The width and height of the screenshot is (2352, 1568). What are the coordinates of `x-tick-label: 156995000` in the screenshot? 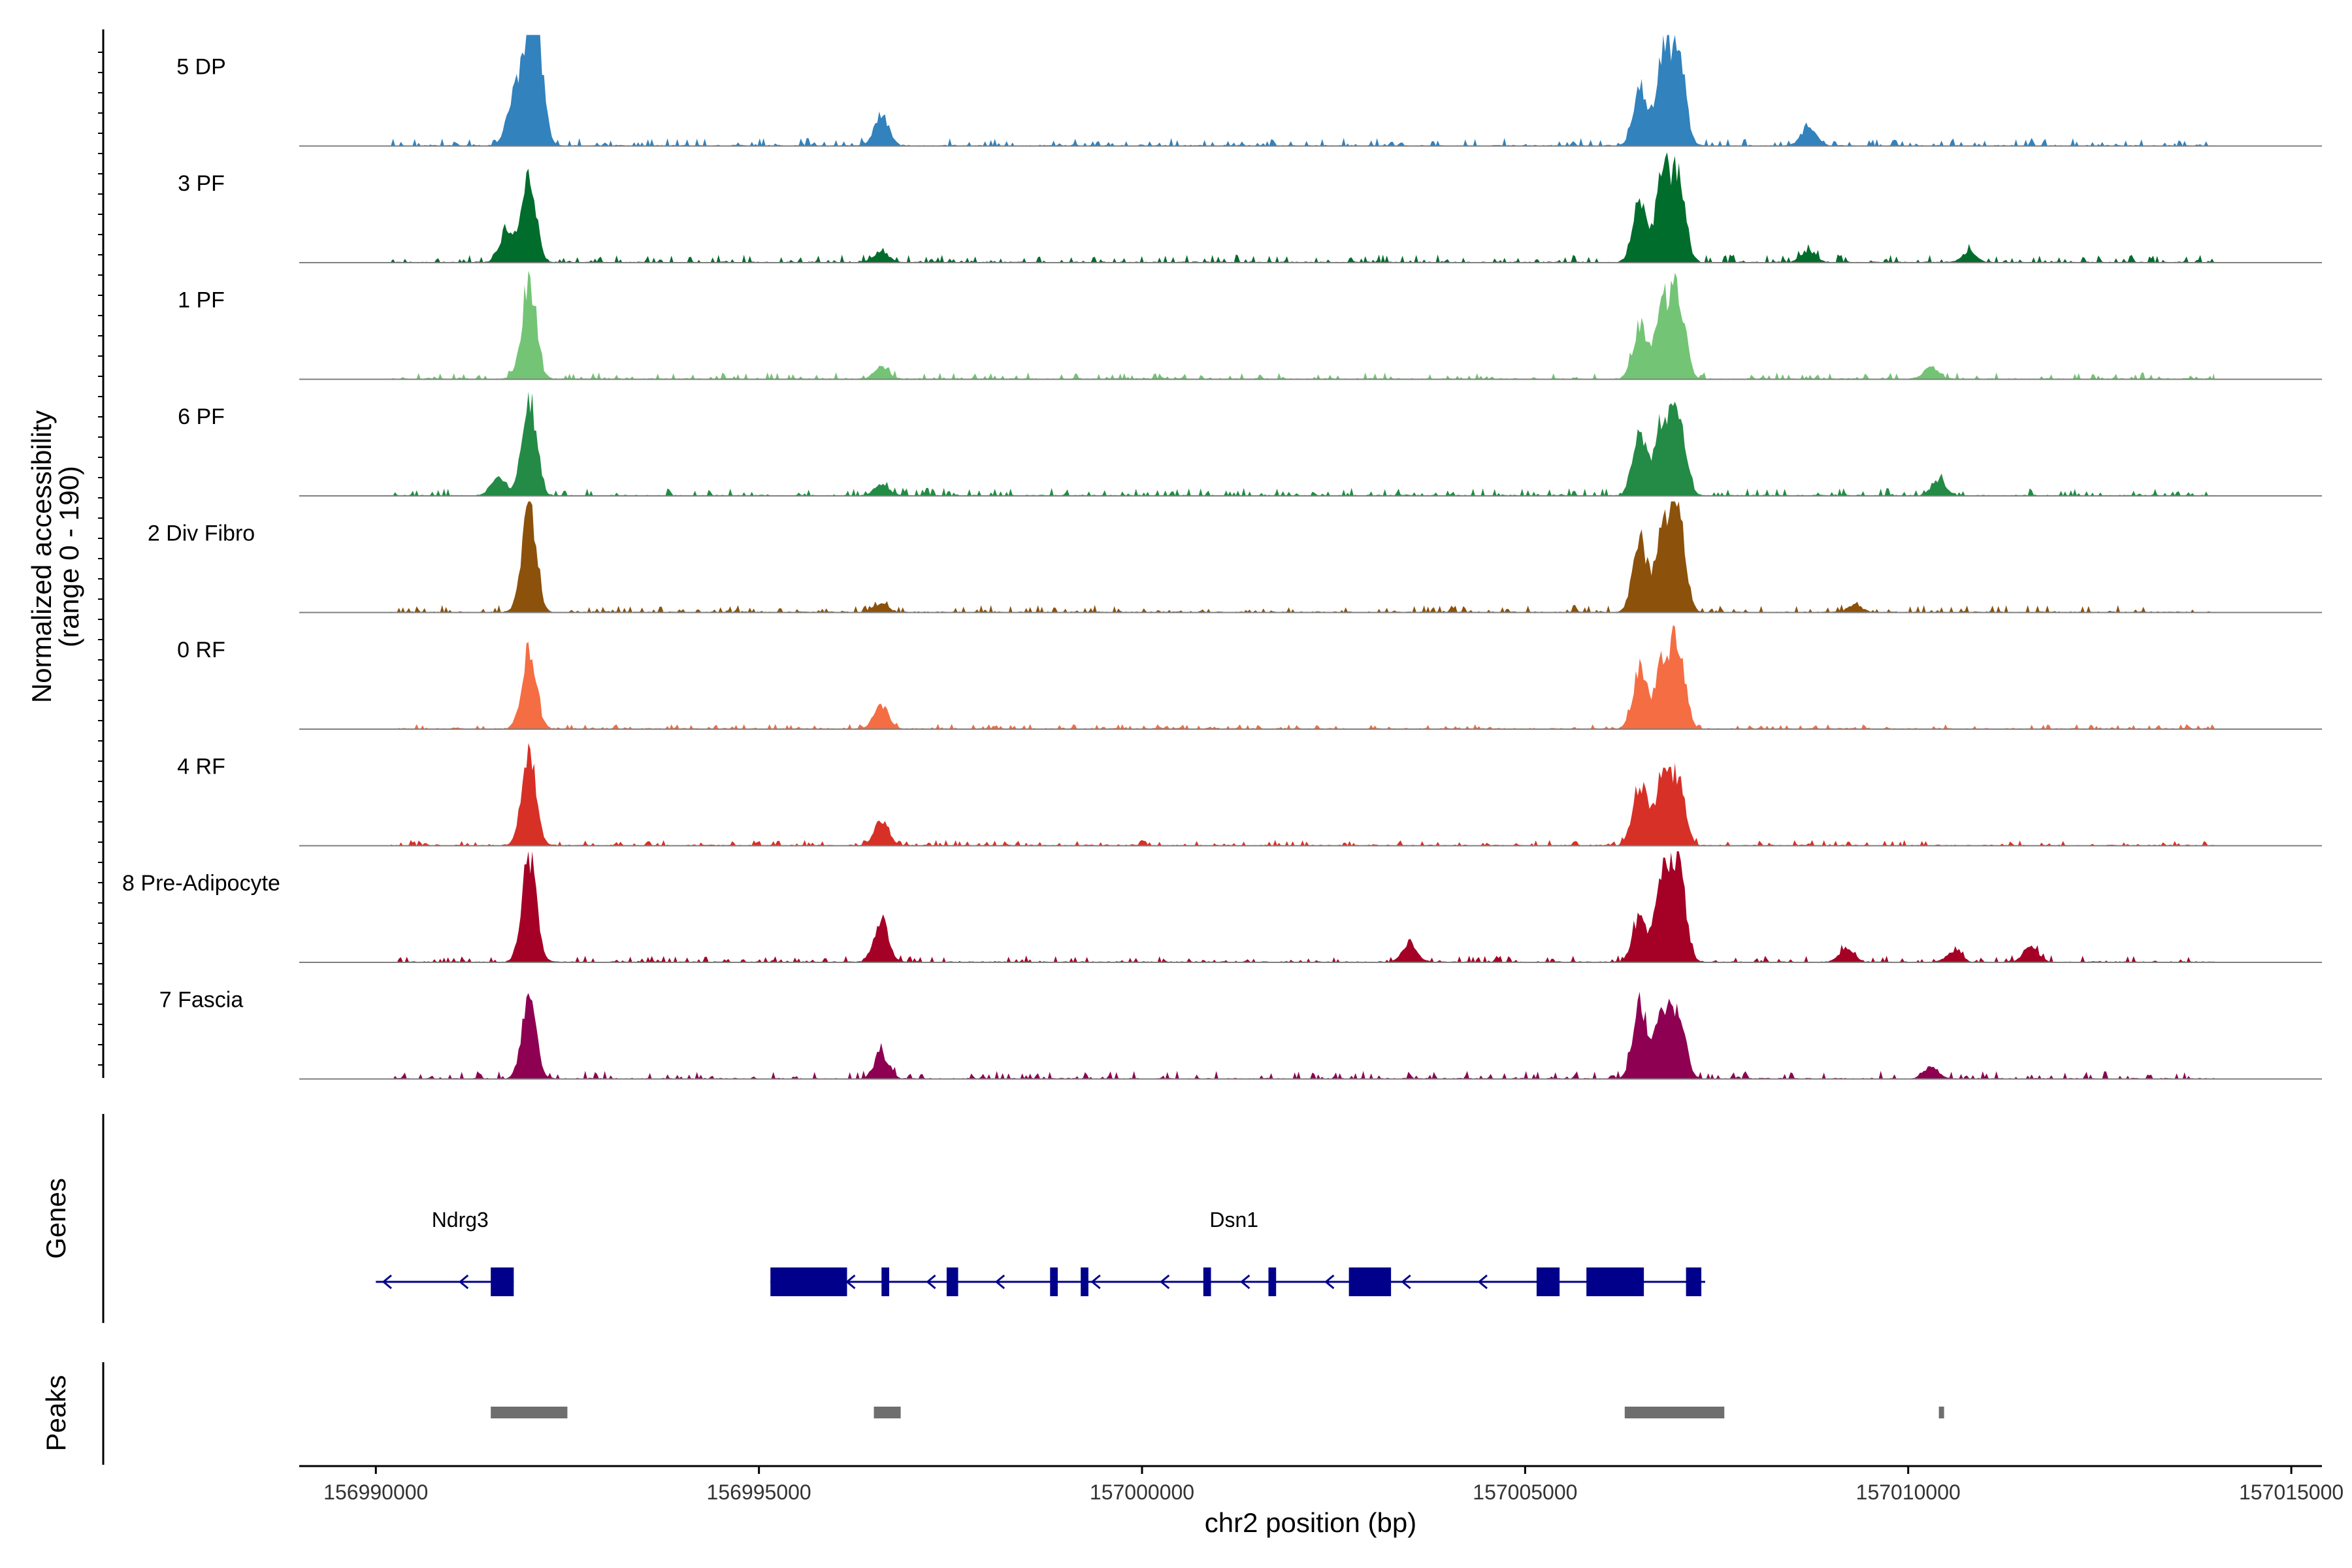 It's located at (759, 1492).